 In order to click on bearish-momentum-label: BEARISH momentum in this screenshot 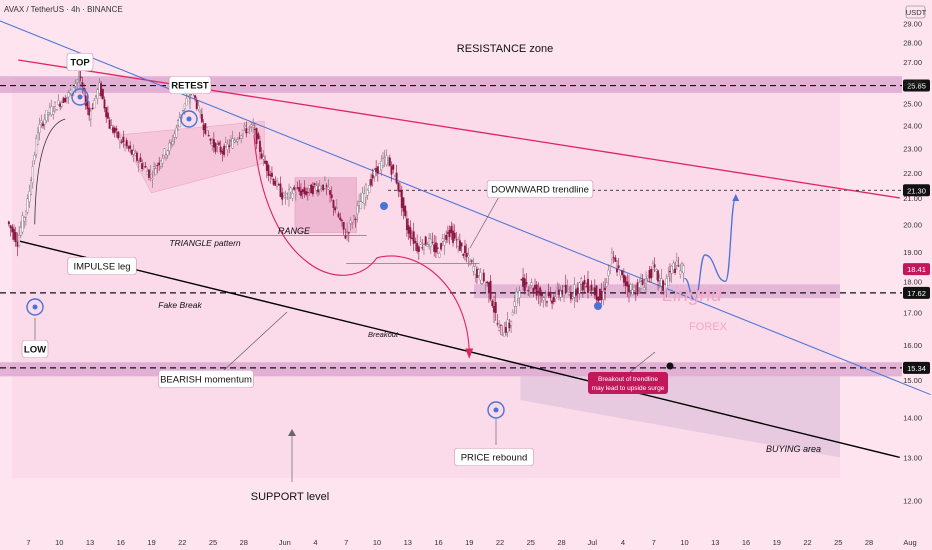, I will do `click(206, 379)`.